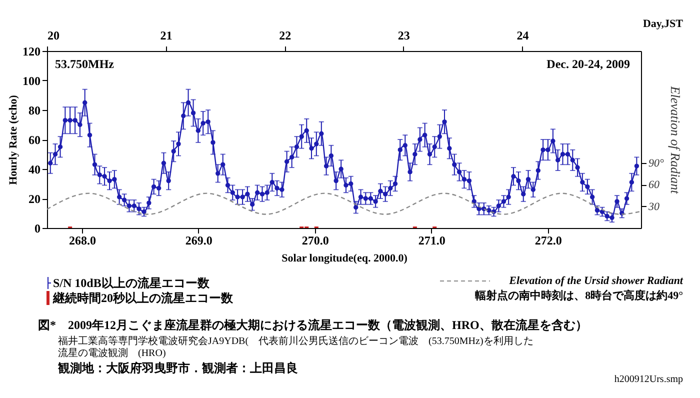  What do you see at coordinates (54, 35) in the screenshot?
I see `x2-tick-label: 20` at bounding box center [54, 35].